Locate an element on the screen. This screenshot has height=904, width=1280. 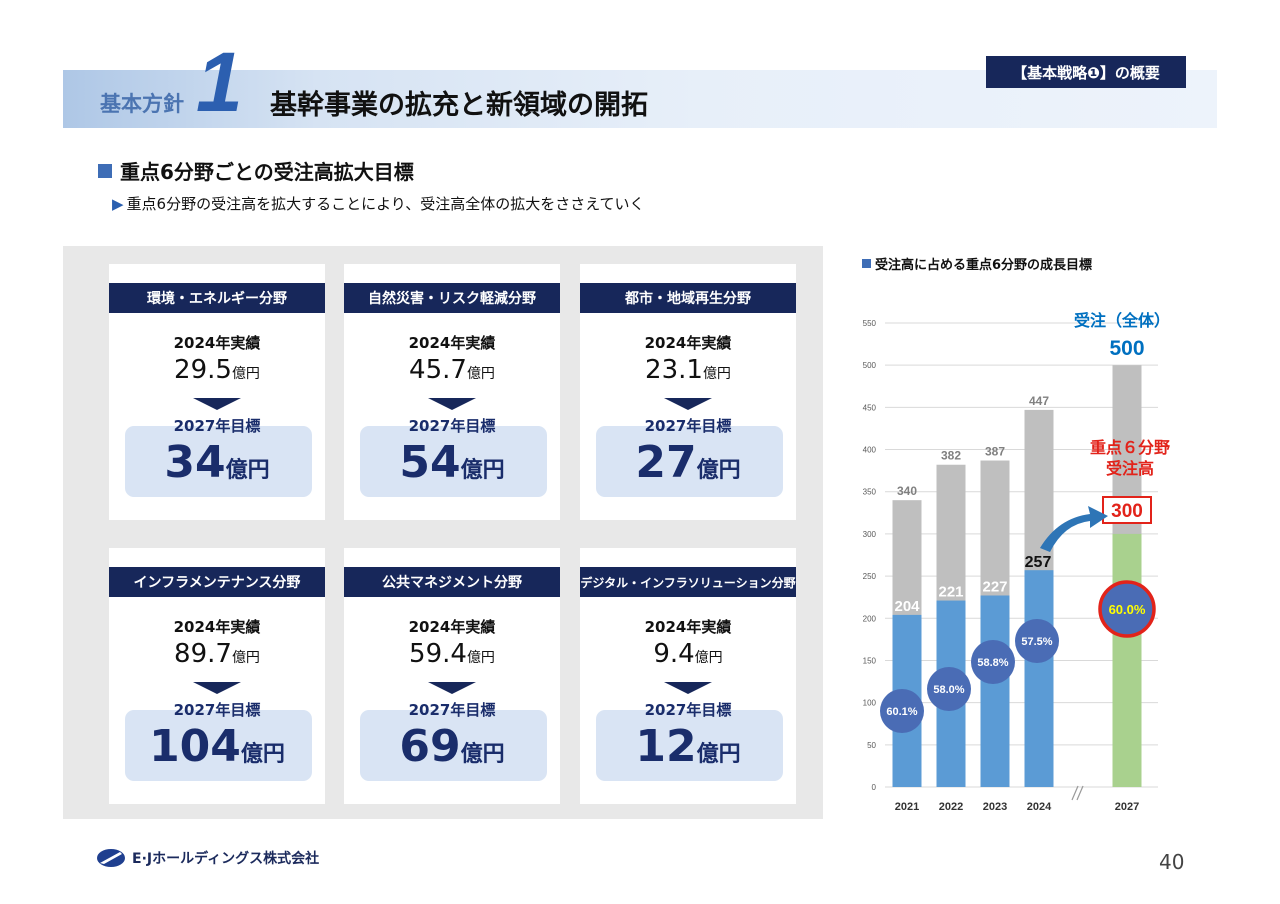
percent-label: 60.1% is located at coordinates (901, 712).